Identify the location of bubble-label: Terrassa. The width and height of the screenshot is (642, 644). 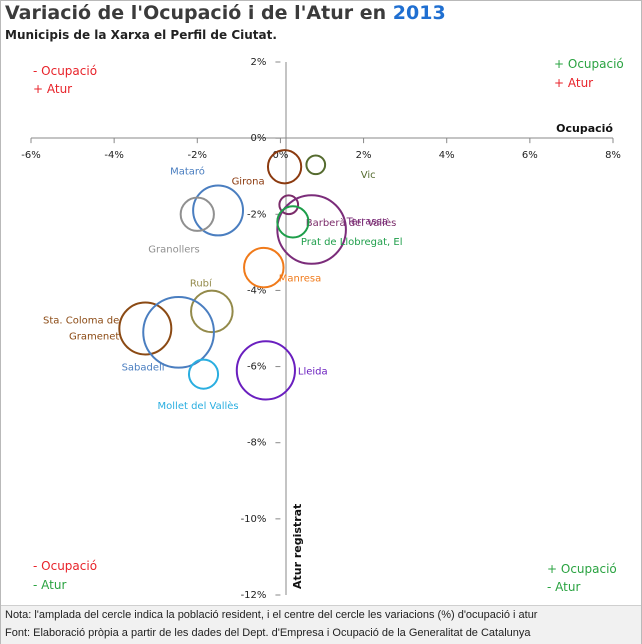
(367, 222).